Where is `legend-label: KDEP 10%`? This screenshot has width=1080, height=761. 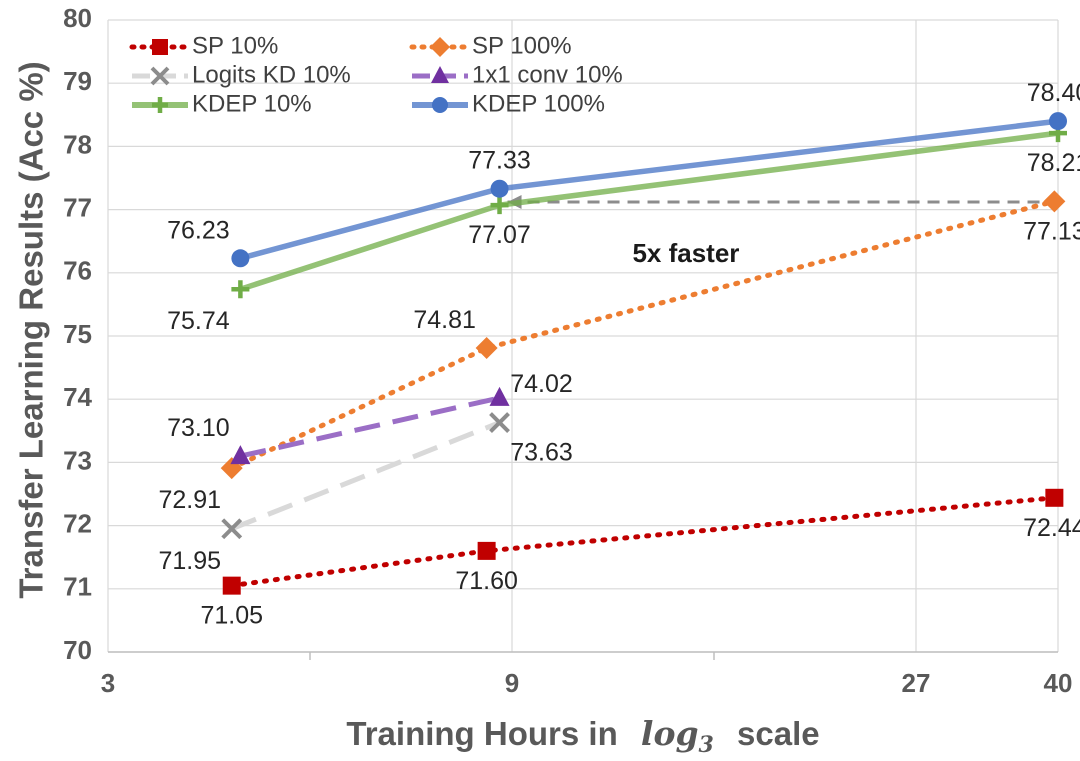 legend-label: KDEP 10% is located at coordinates (252, 103).